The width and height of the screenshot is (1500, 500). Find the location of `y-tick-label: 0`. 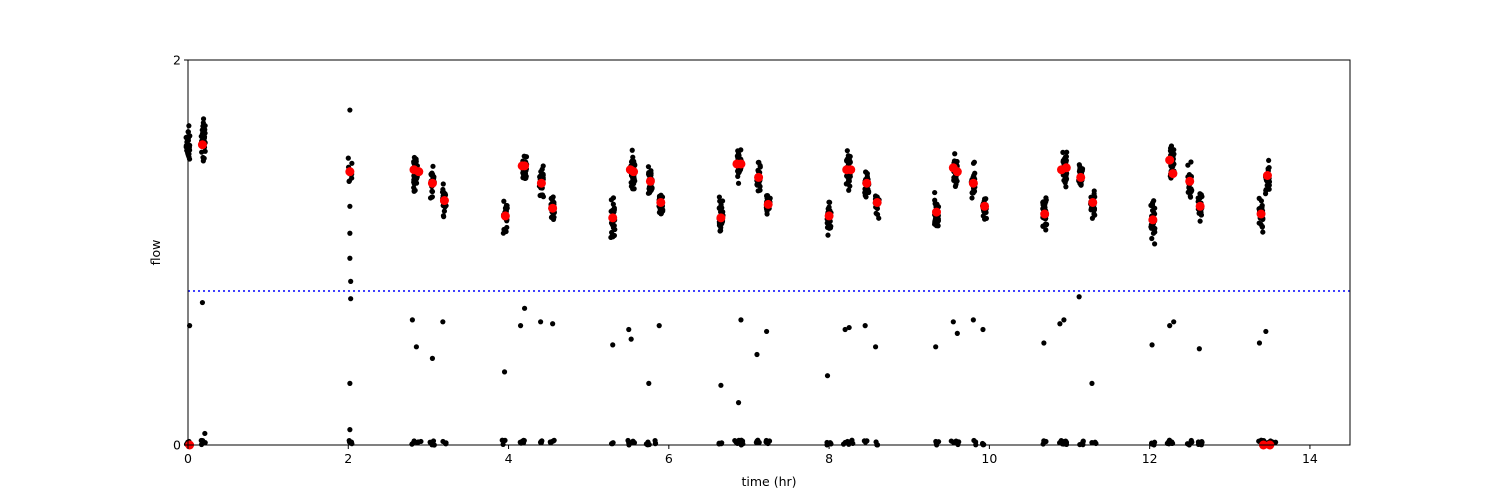

y-tick-label: 0 is located at coordinates (177, 445).